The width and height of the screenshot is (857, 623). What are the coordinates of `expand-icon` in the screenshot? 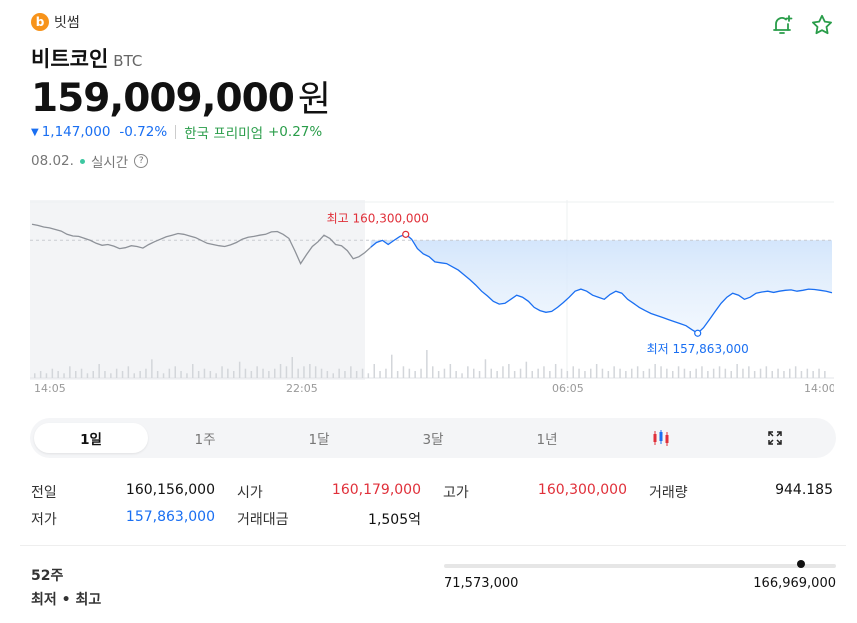 It's located at (775, 438).